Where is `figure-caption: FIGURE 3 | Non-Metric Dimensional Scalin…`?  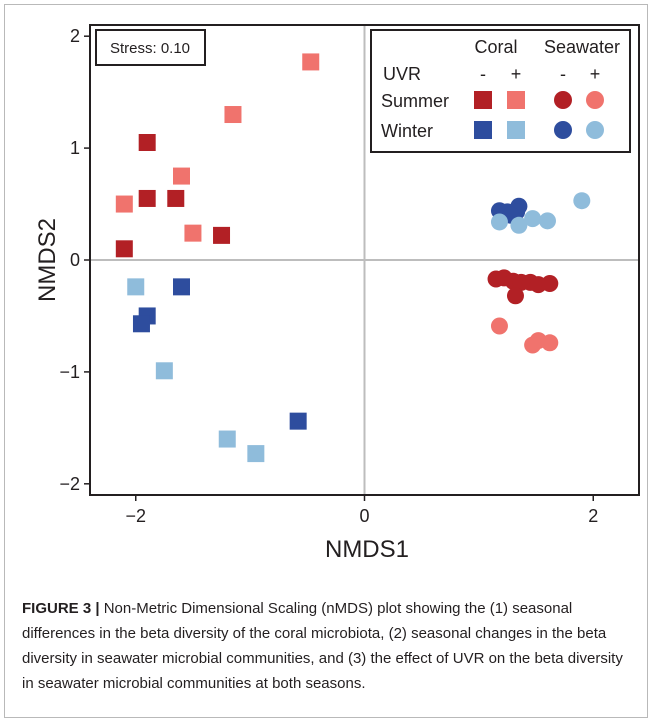
figure-caption: FIGURE 3 | Non-Metric Dimensional Scalin… is located at coordinates (327, 646).